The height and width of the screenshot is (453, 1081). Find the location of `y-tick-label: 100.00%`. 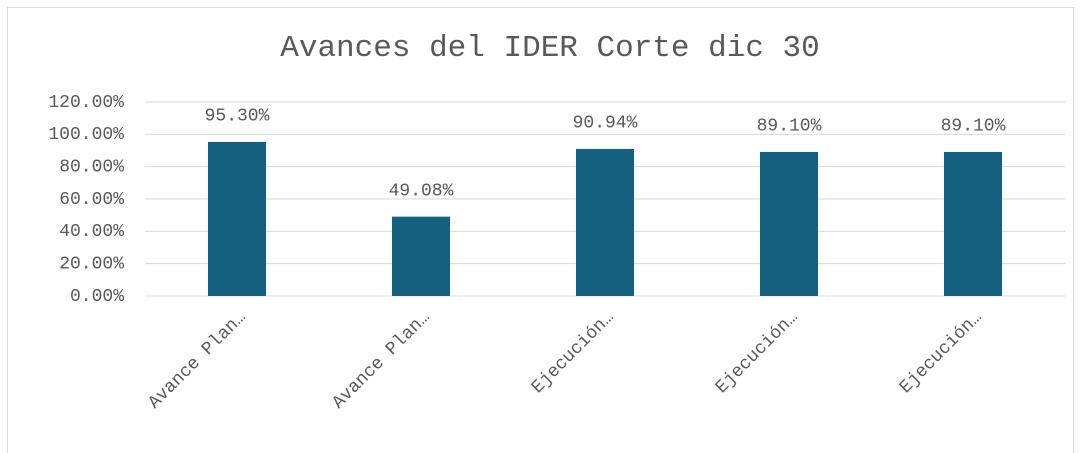

y-tick-label: 100.00% is located at coordinates (86, 135).